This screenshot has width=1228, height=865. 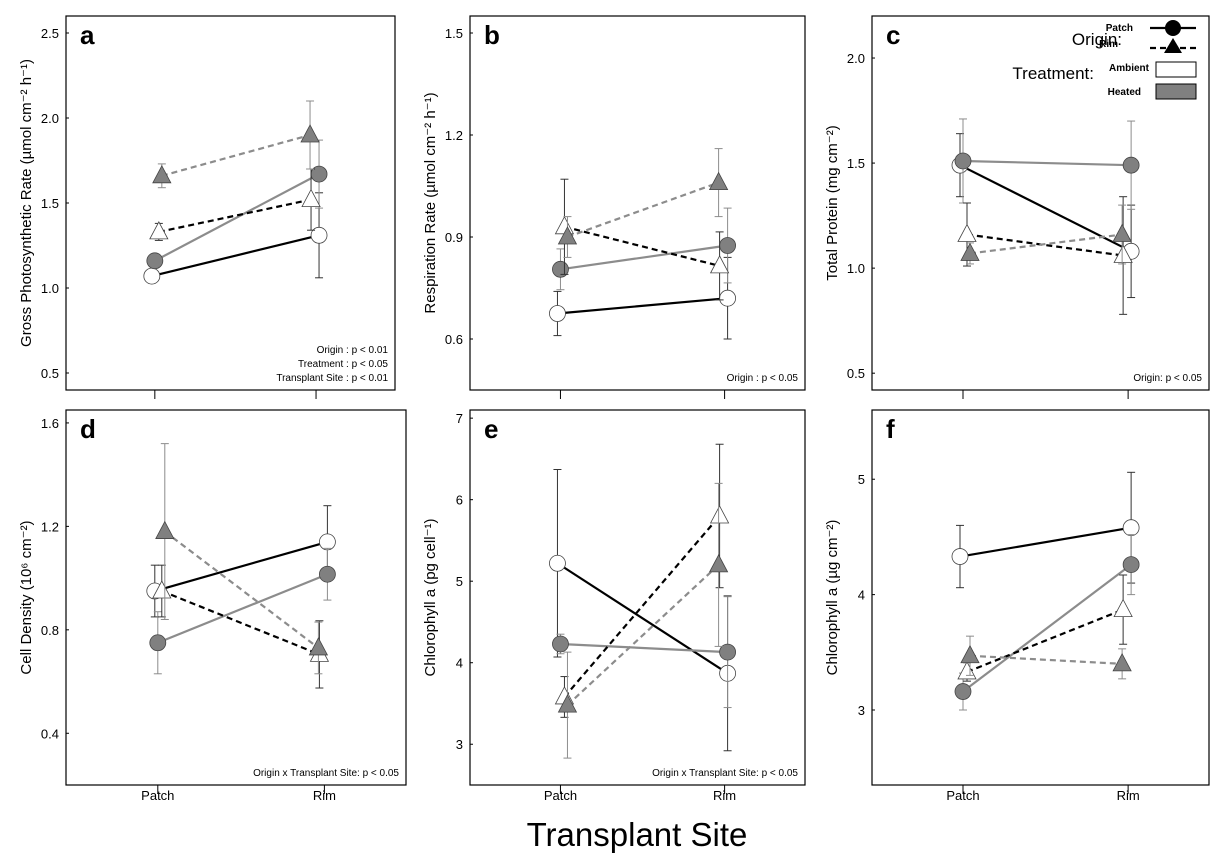 I want to click on y-tick-label: 2.0, so click(x=856, y=58).